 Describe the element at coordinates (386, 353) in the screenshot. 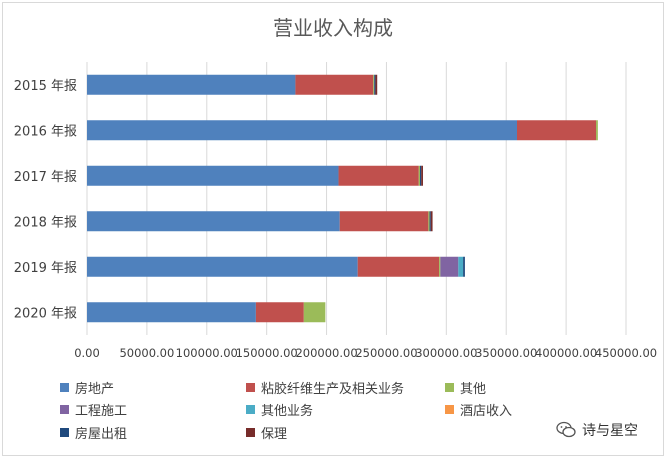

I see `x-tick-label: 250000.00` at that location.